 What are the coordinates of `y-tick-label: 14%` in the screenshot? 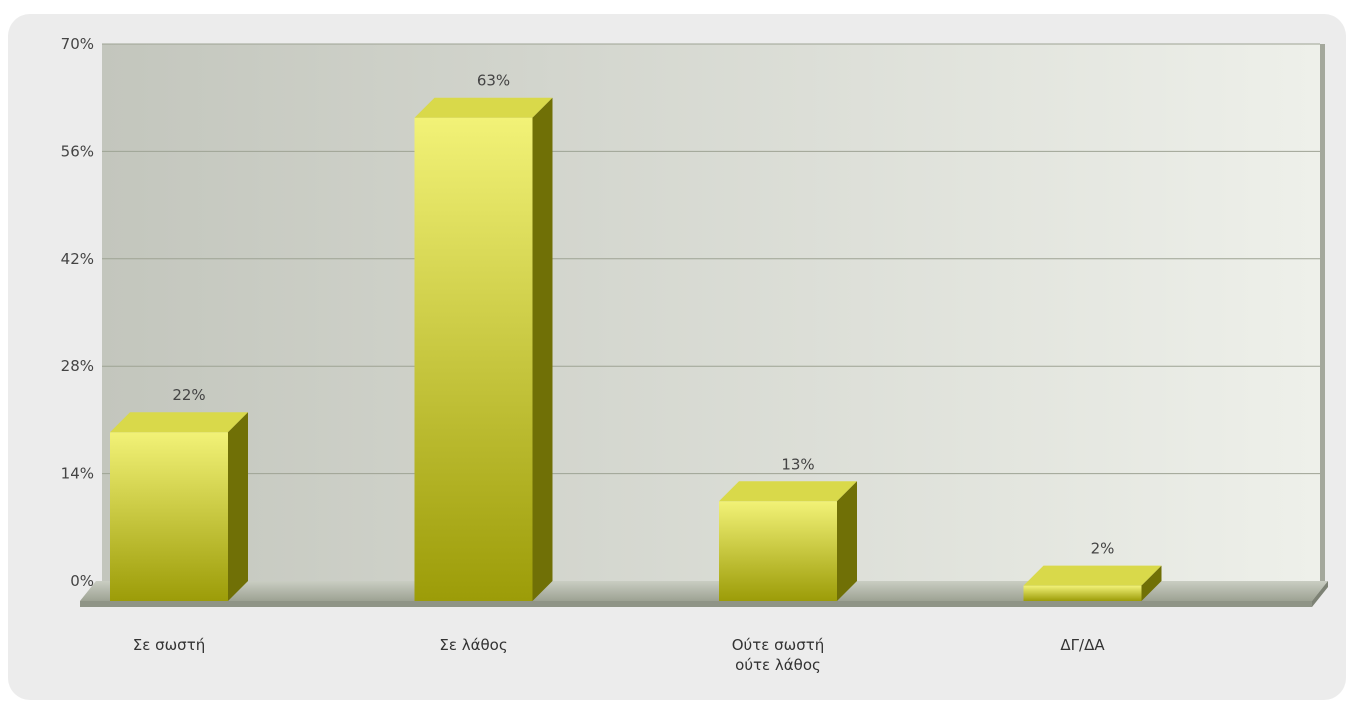 It's located at (77, 474).